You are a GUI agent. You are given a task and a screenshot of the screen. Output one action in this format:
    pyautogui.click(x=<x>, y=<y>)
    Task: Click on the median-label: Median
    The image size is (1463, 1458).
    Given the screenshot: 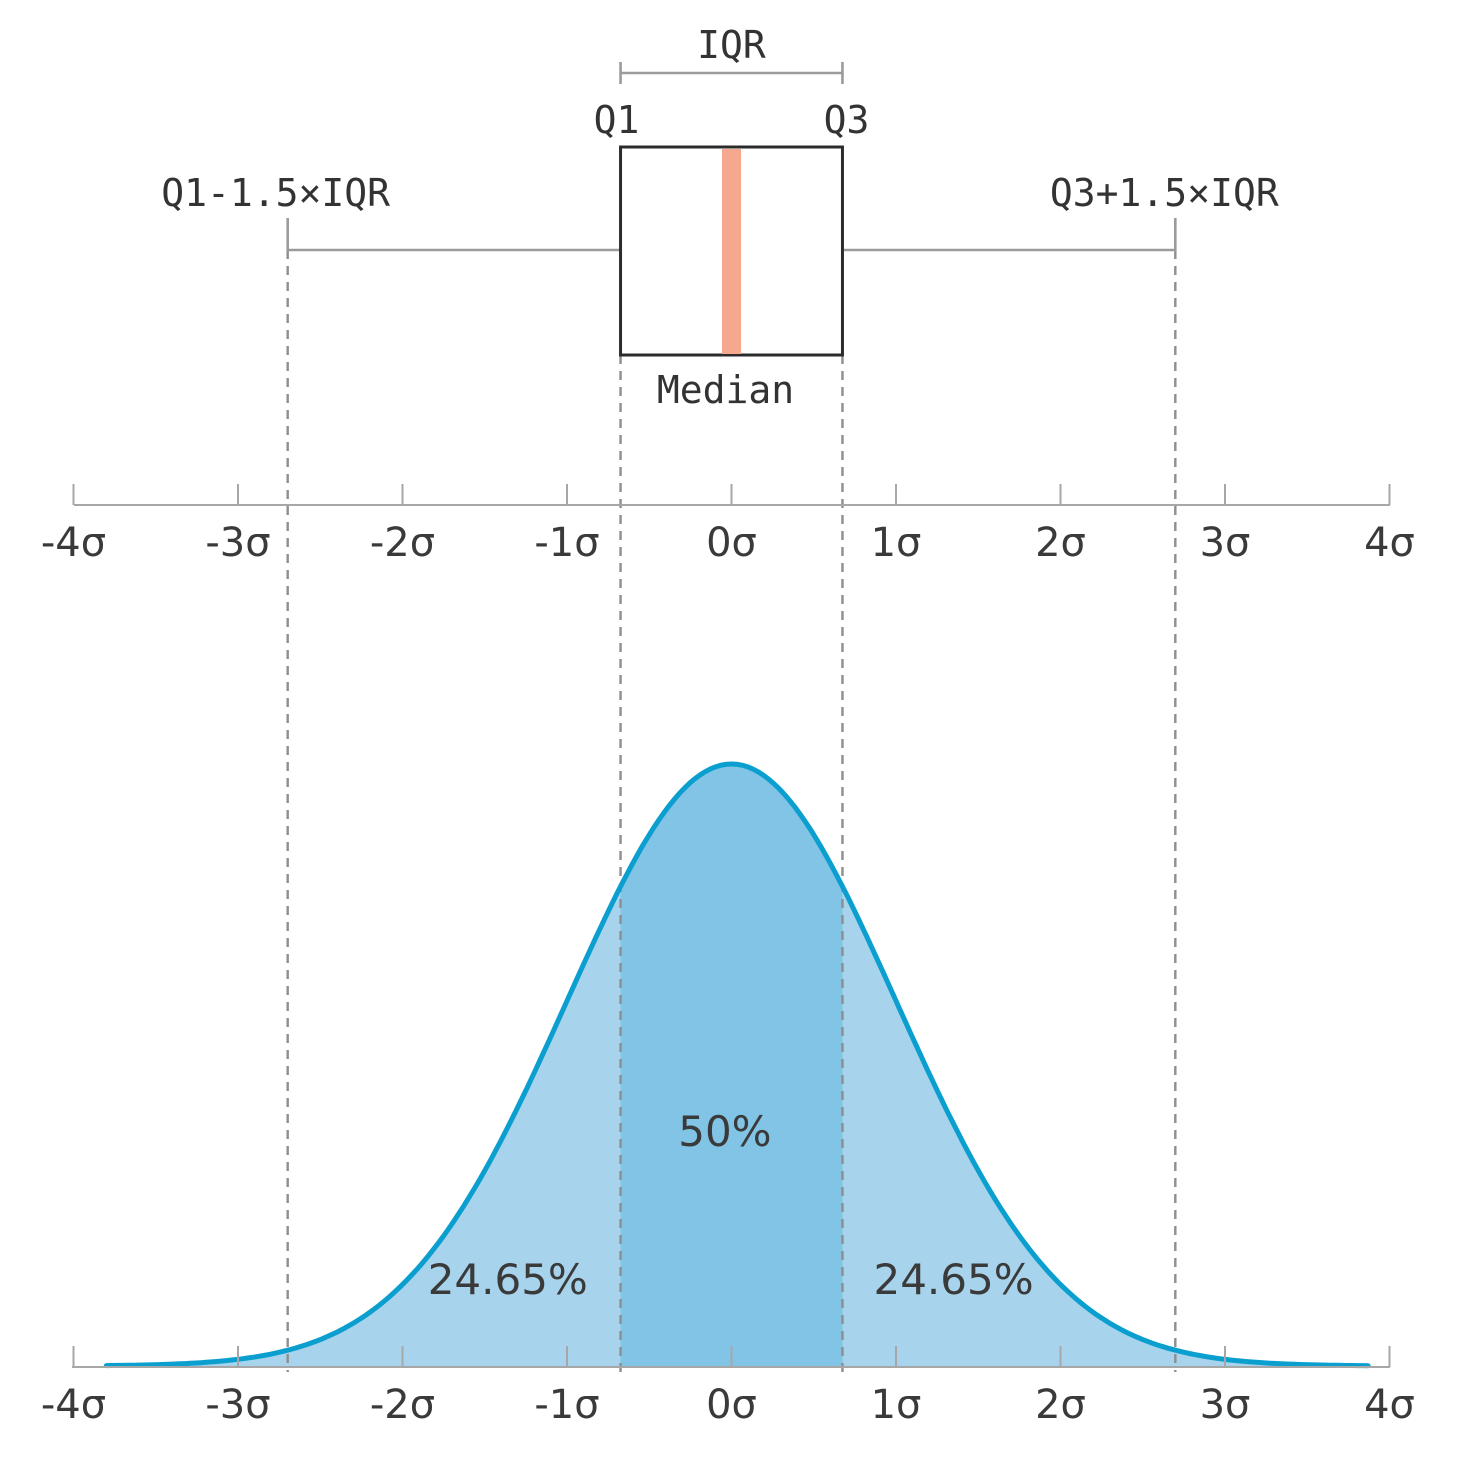 What is the action you would take?
    pyautogui.click(x=725, y=390)
    